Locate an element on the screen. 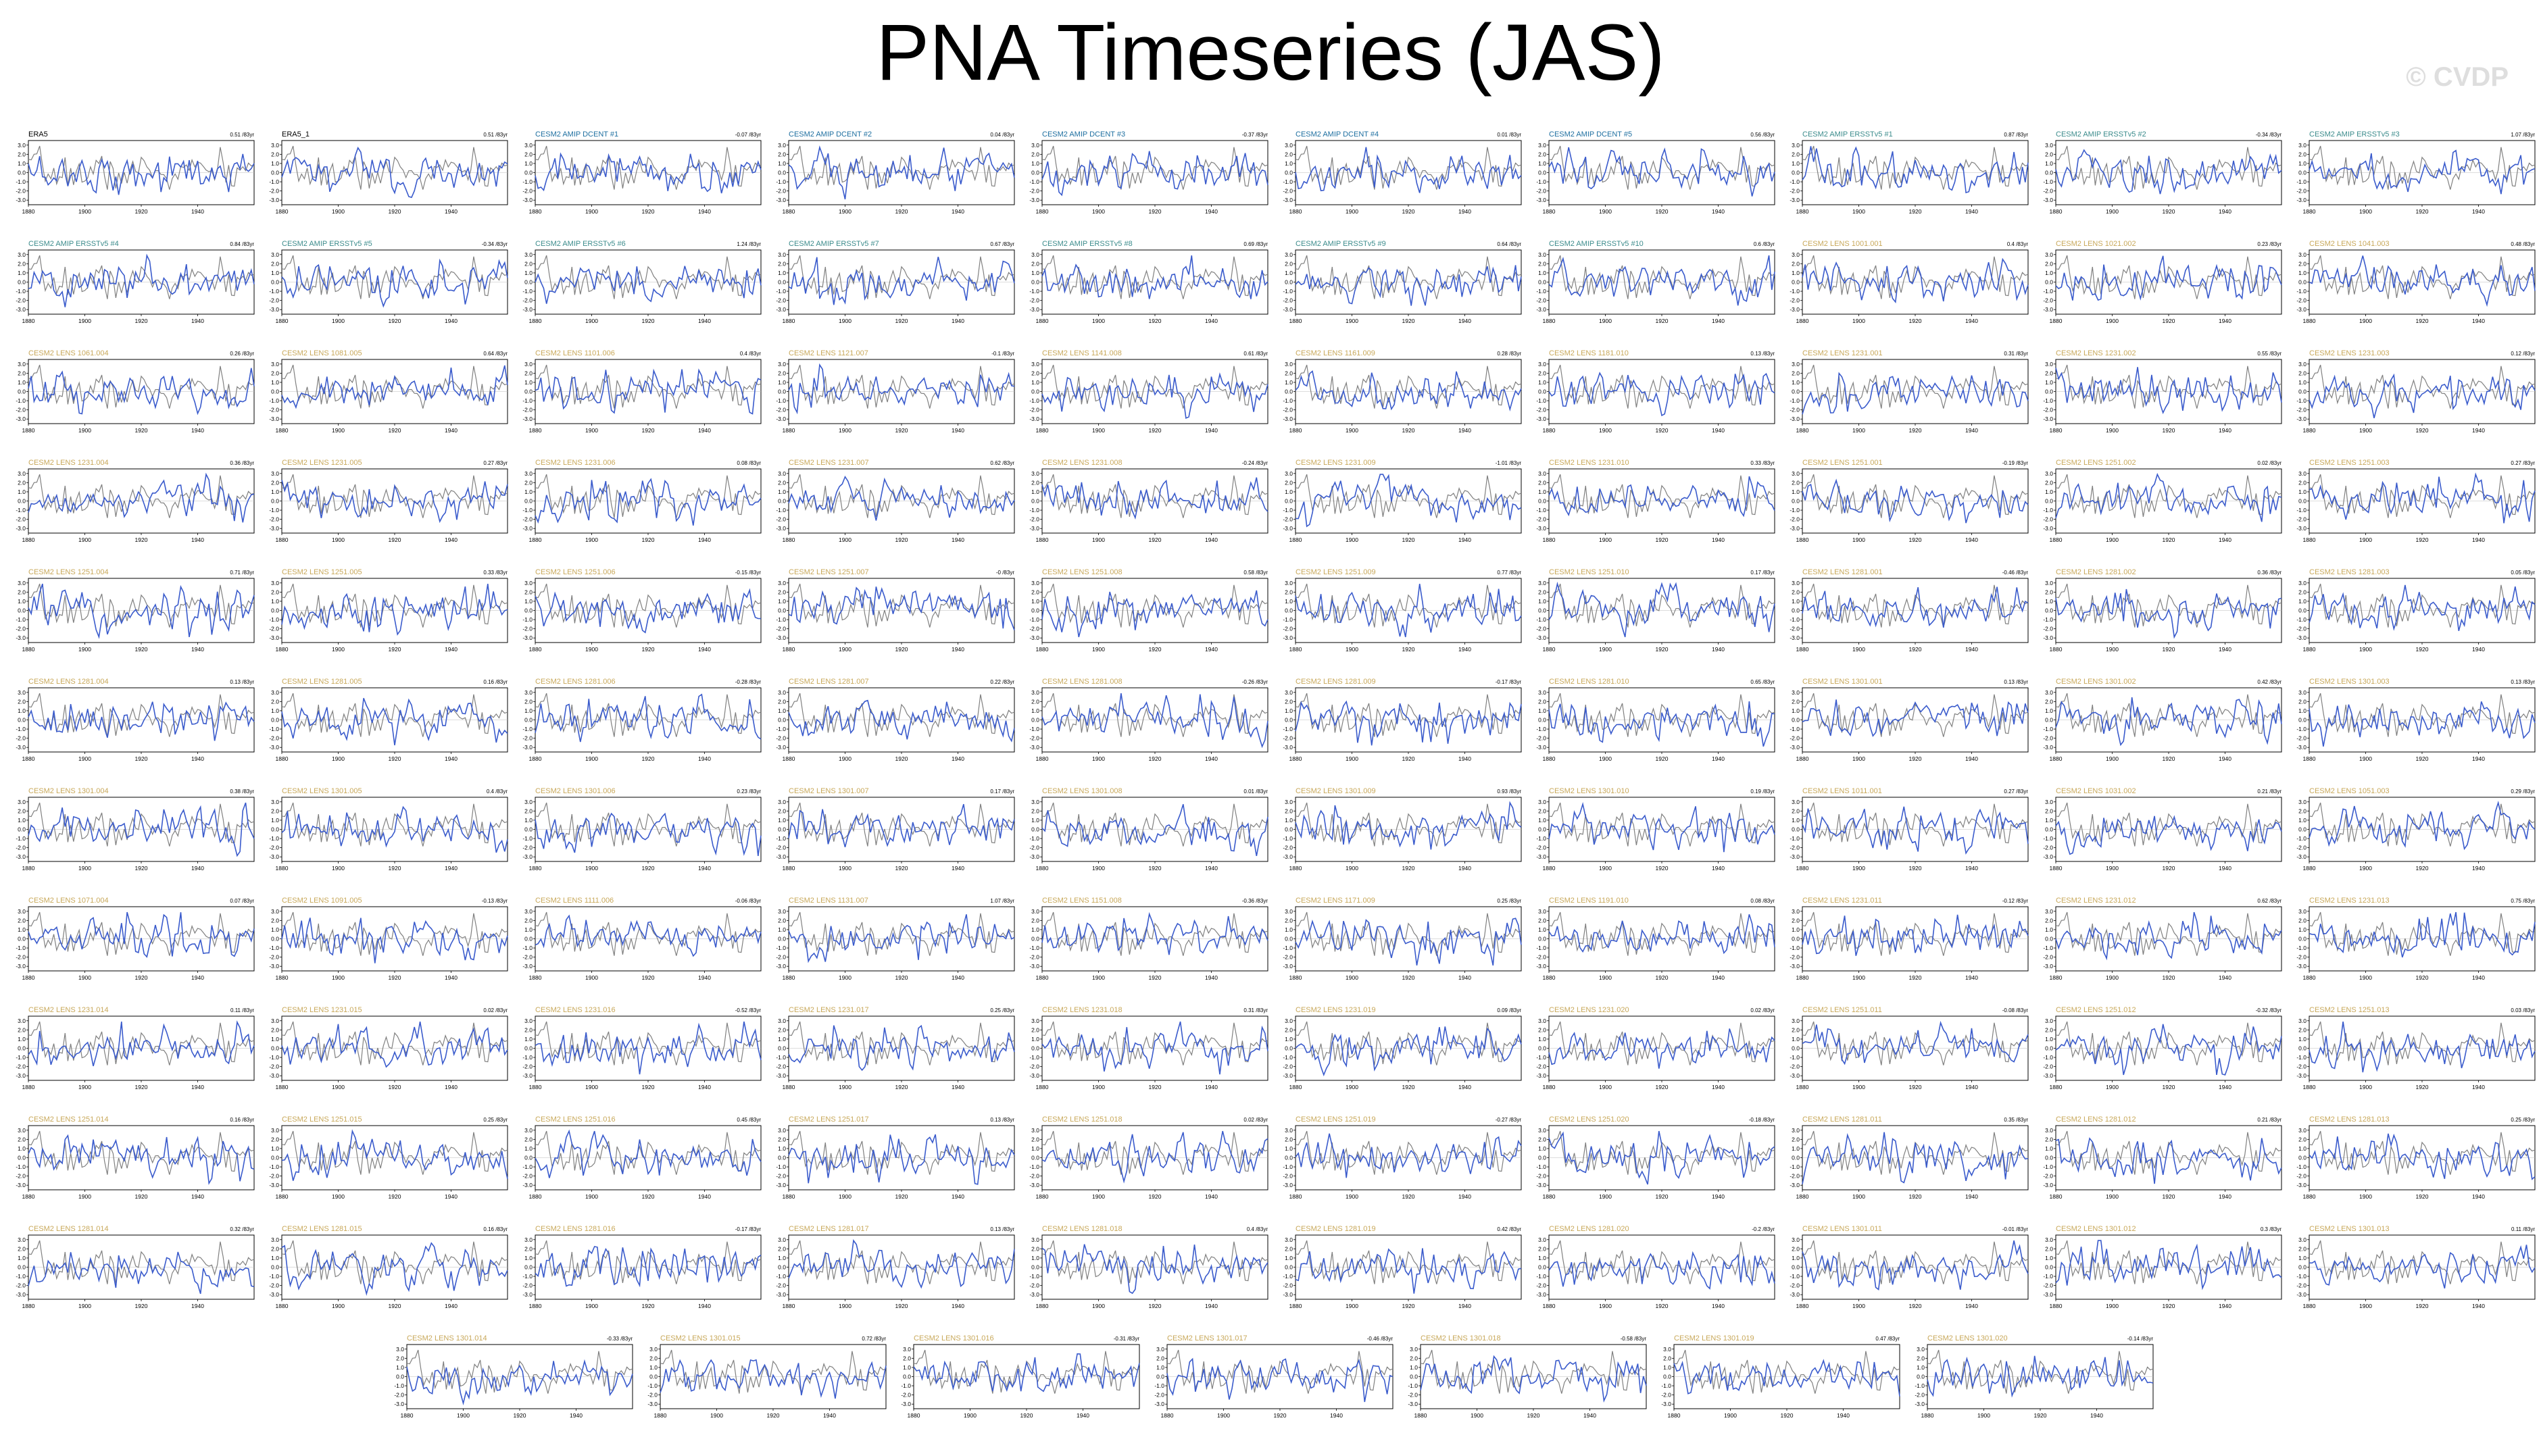 Image resolution: width=2541 pixels, height=1456 pixels. panel-label: CESM2 LENS 1251.013 is located at coordinates (2349, 1010).